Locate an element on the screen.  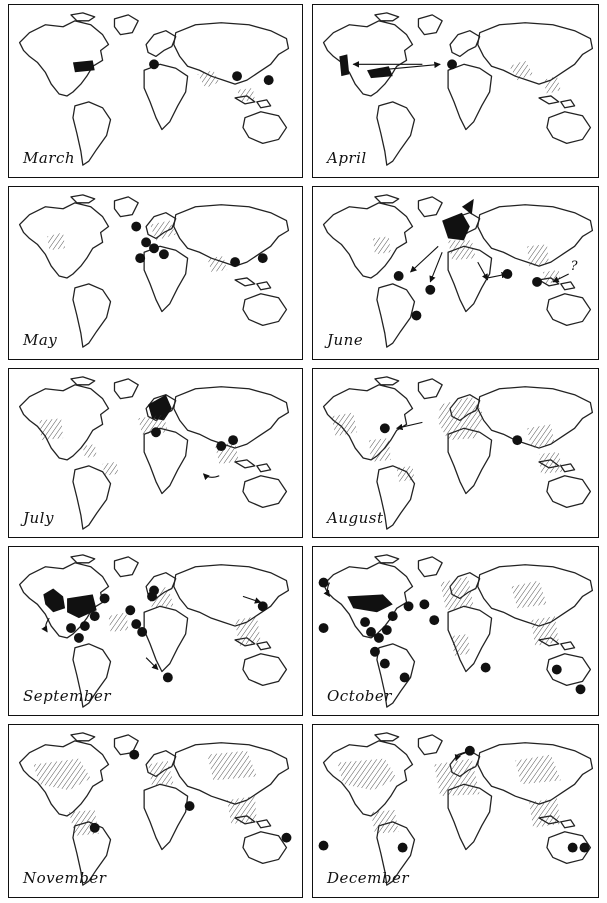
map-panel-october: October is located at coordinates (455, 631).